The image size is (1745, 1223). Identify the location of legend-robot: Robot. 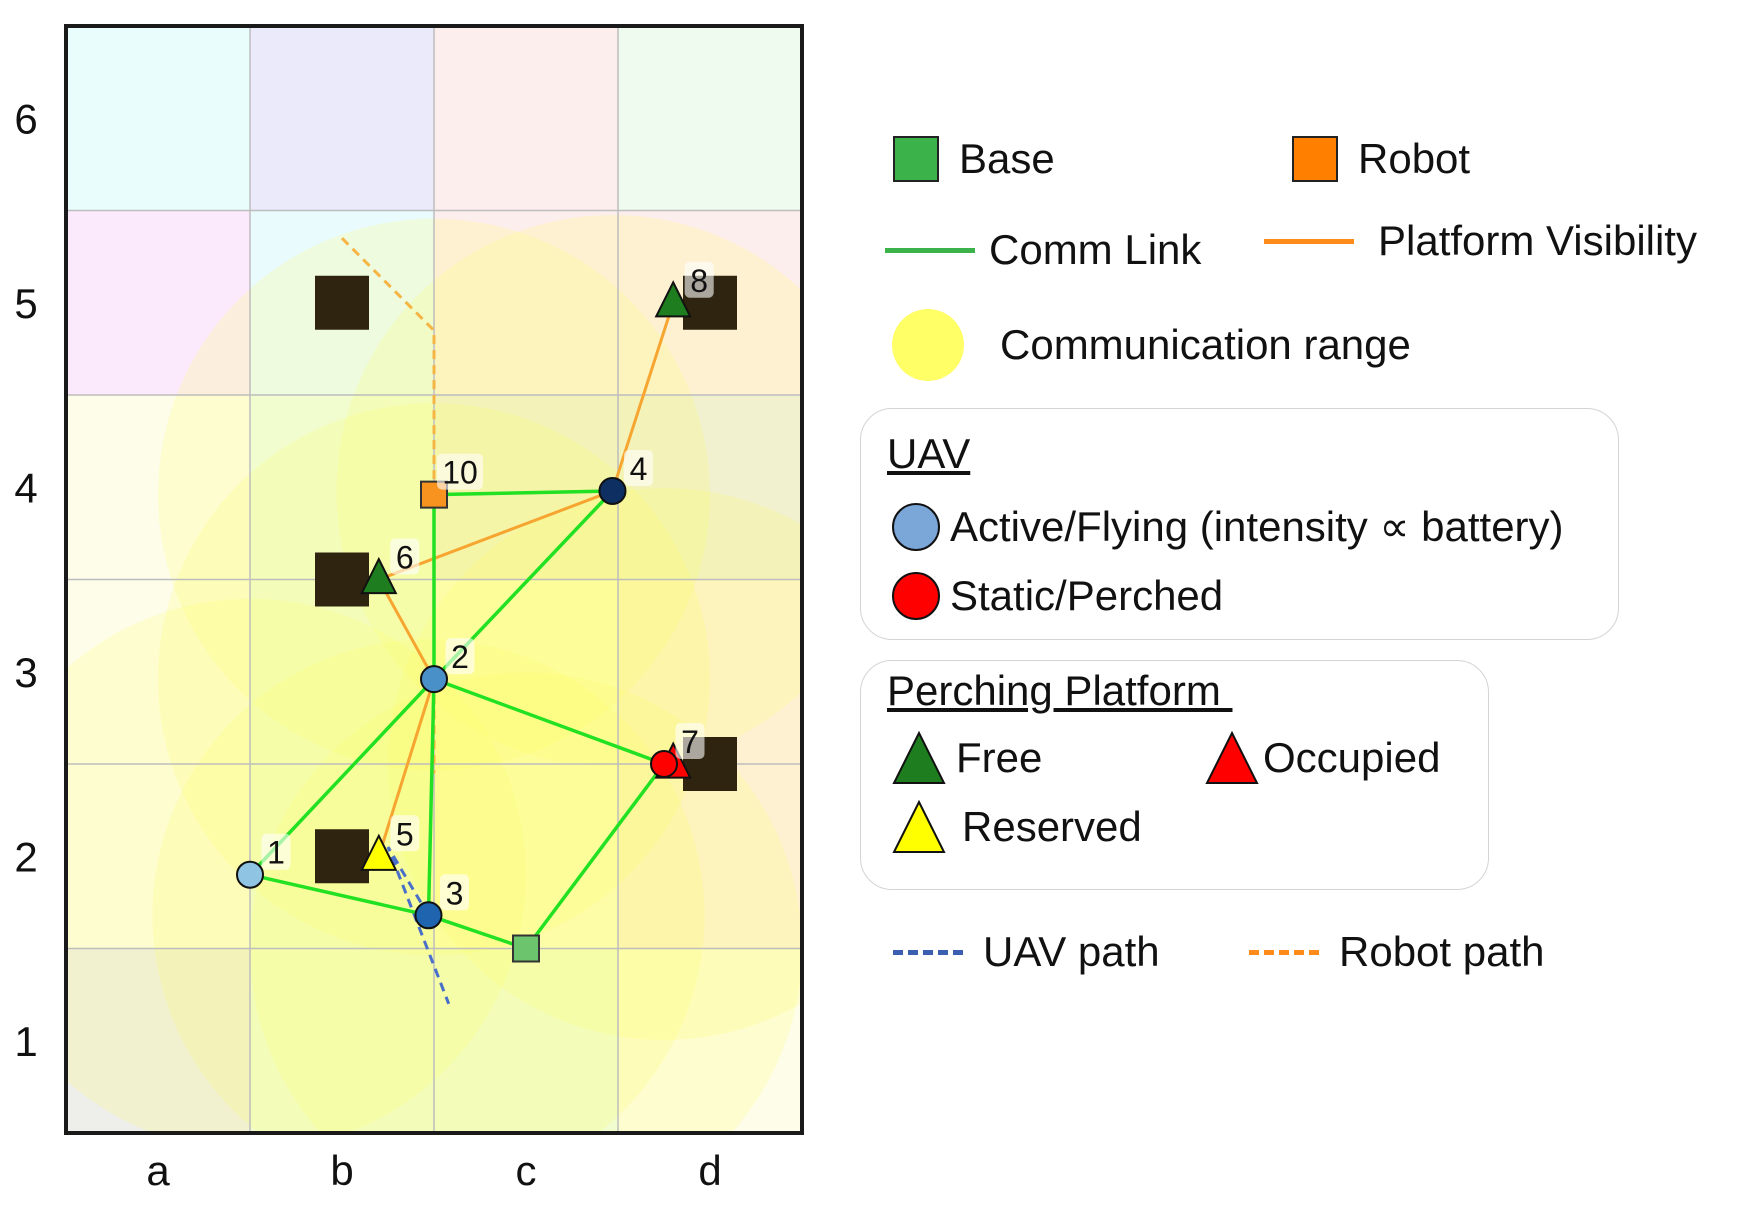
(1381, 159).